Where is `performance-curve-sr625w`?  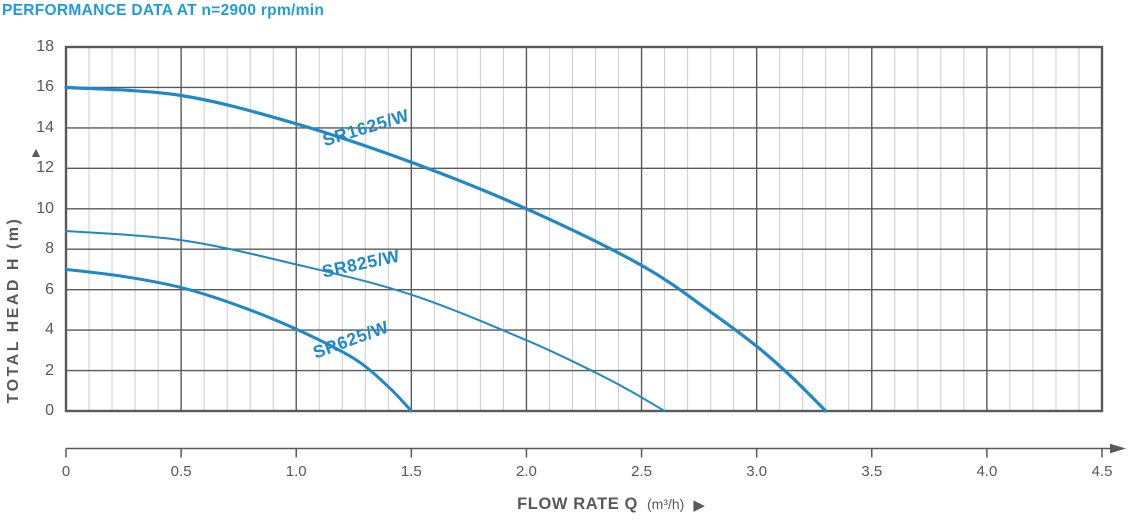 performance-curve-sr625w is located at coordinates (238, 340).